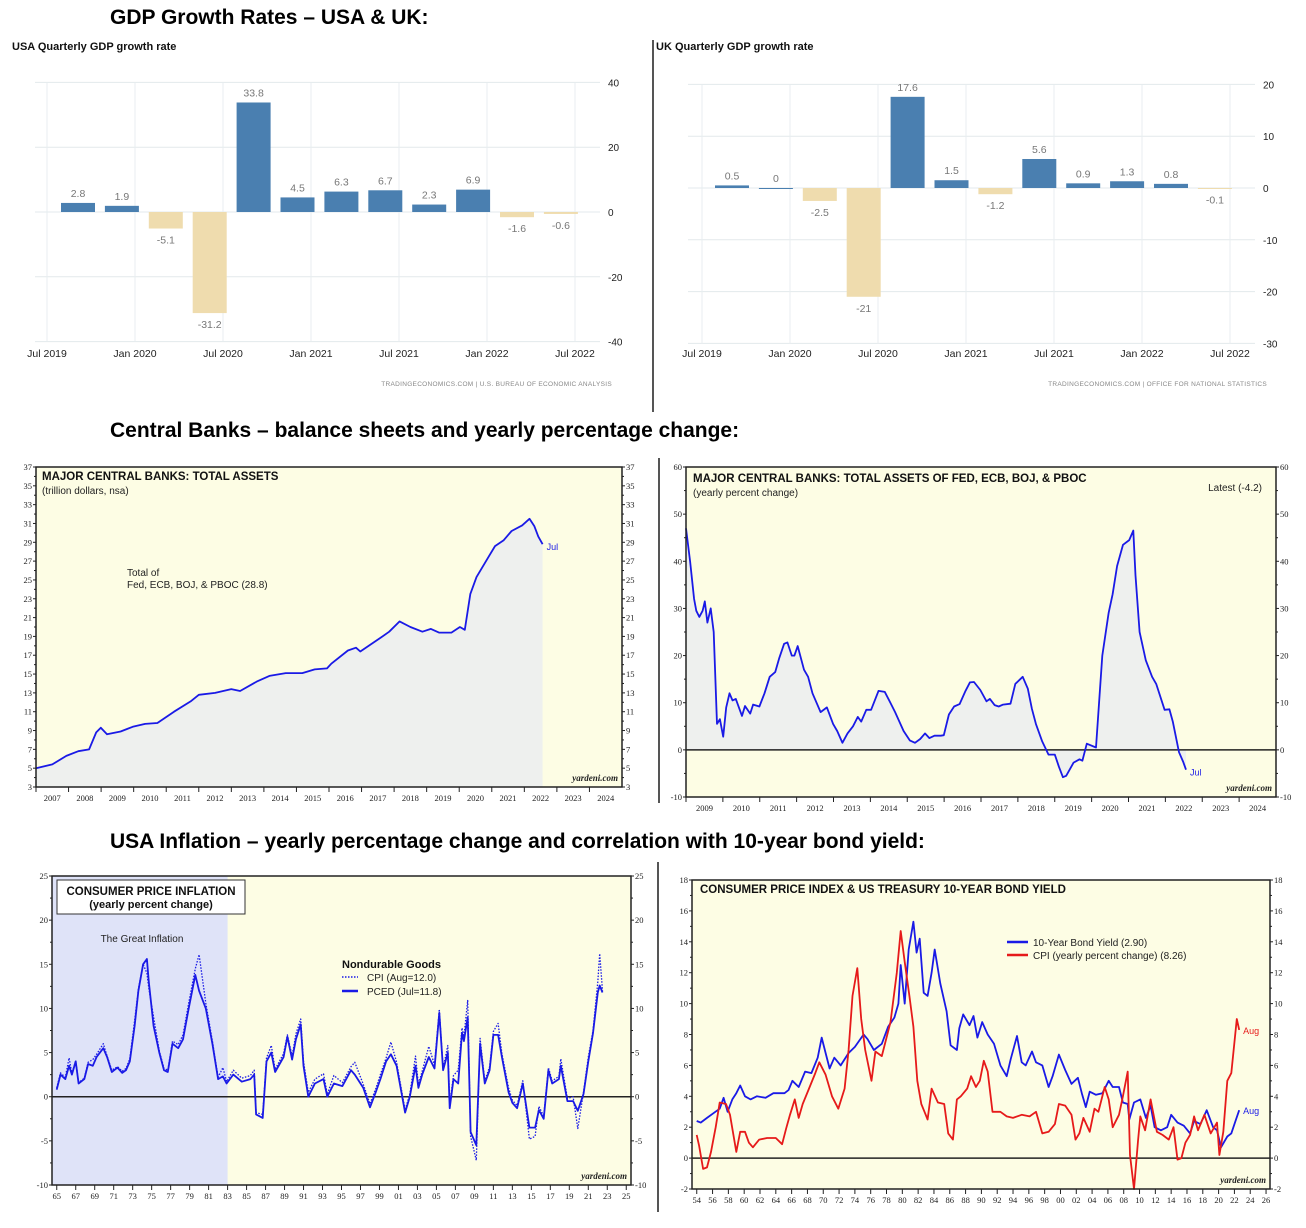 The width and height of the screenshot is (1306, 1228). I want to click on x-tick-label: 56, so click(712, 1200).